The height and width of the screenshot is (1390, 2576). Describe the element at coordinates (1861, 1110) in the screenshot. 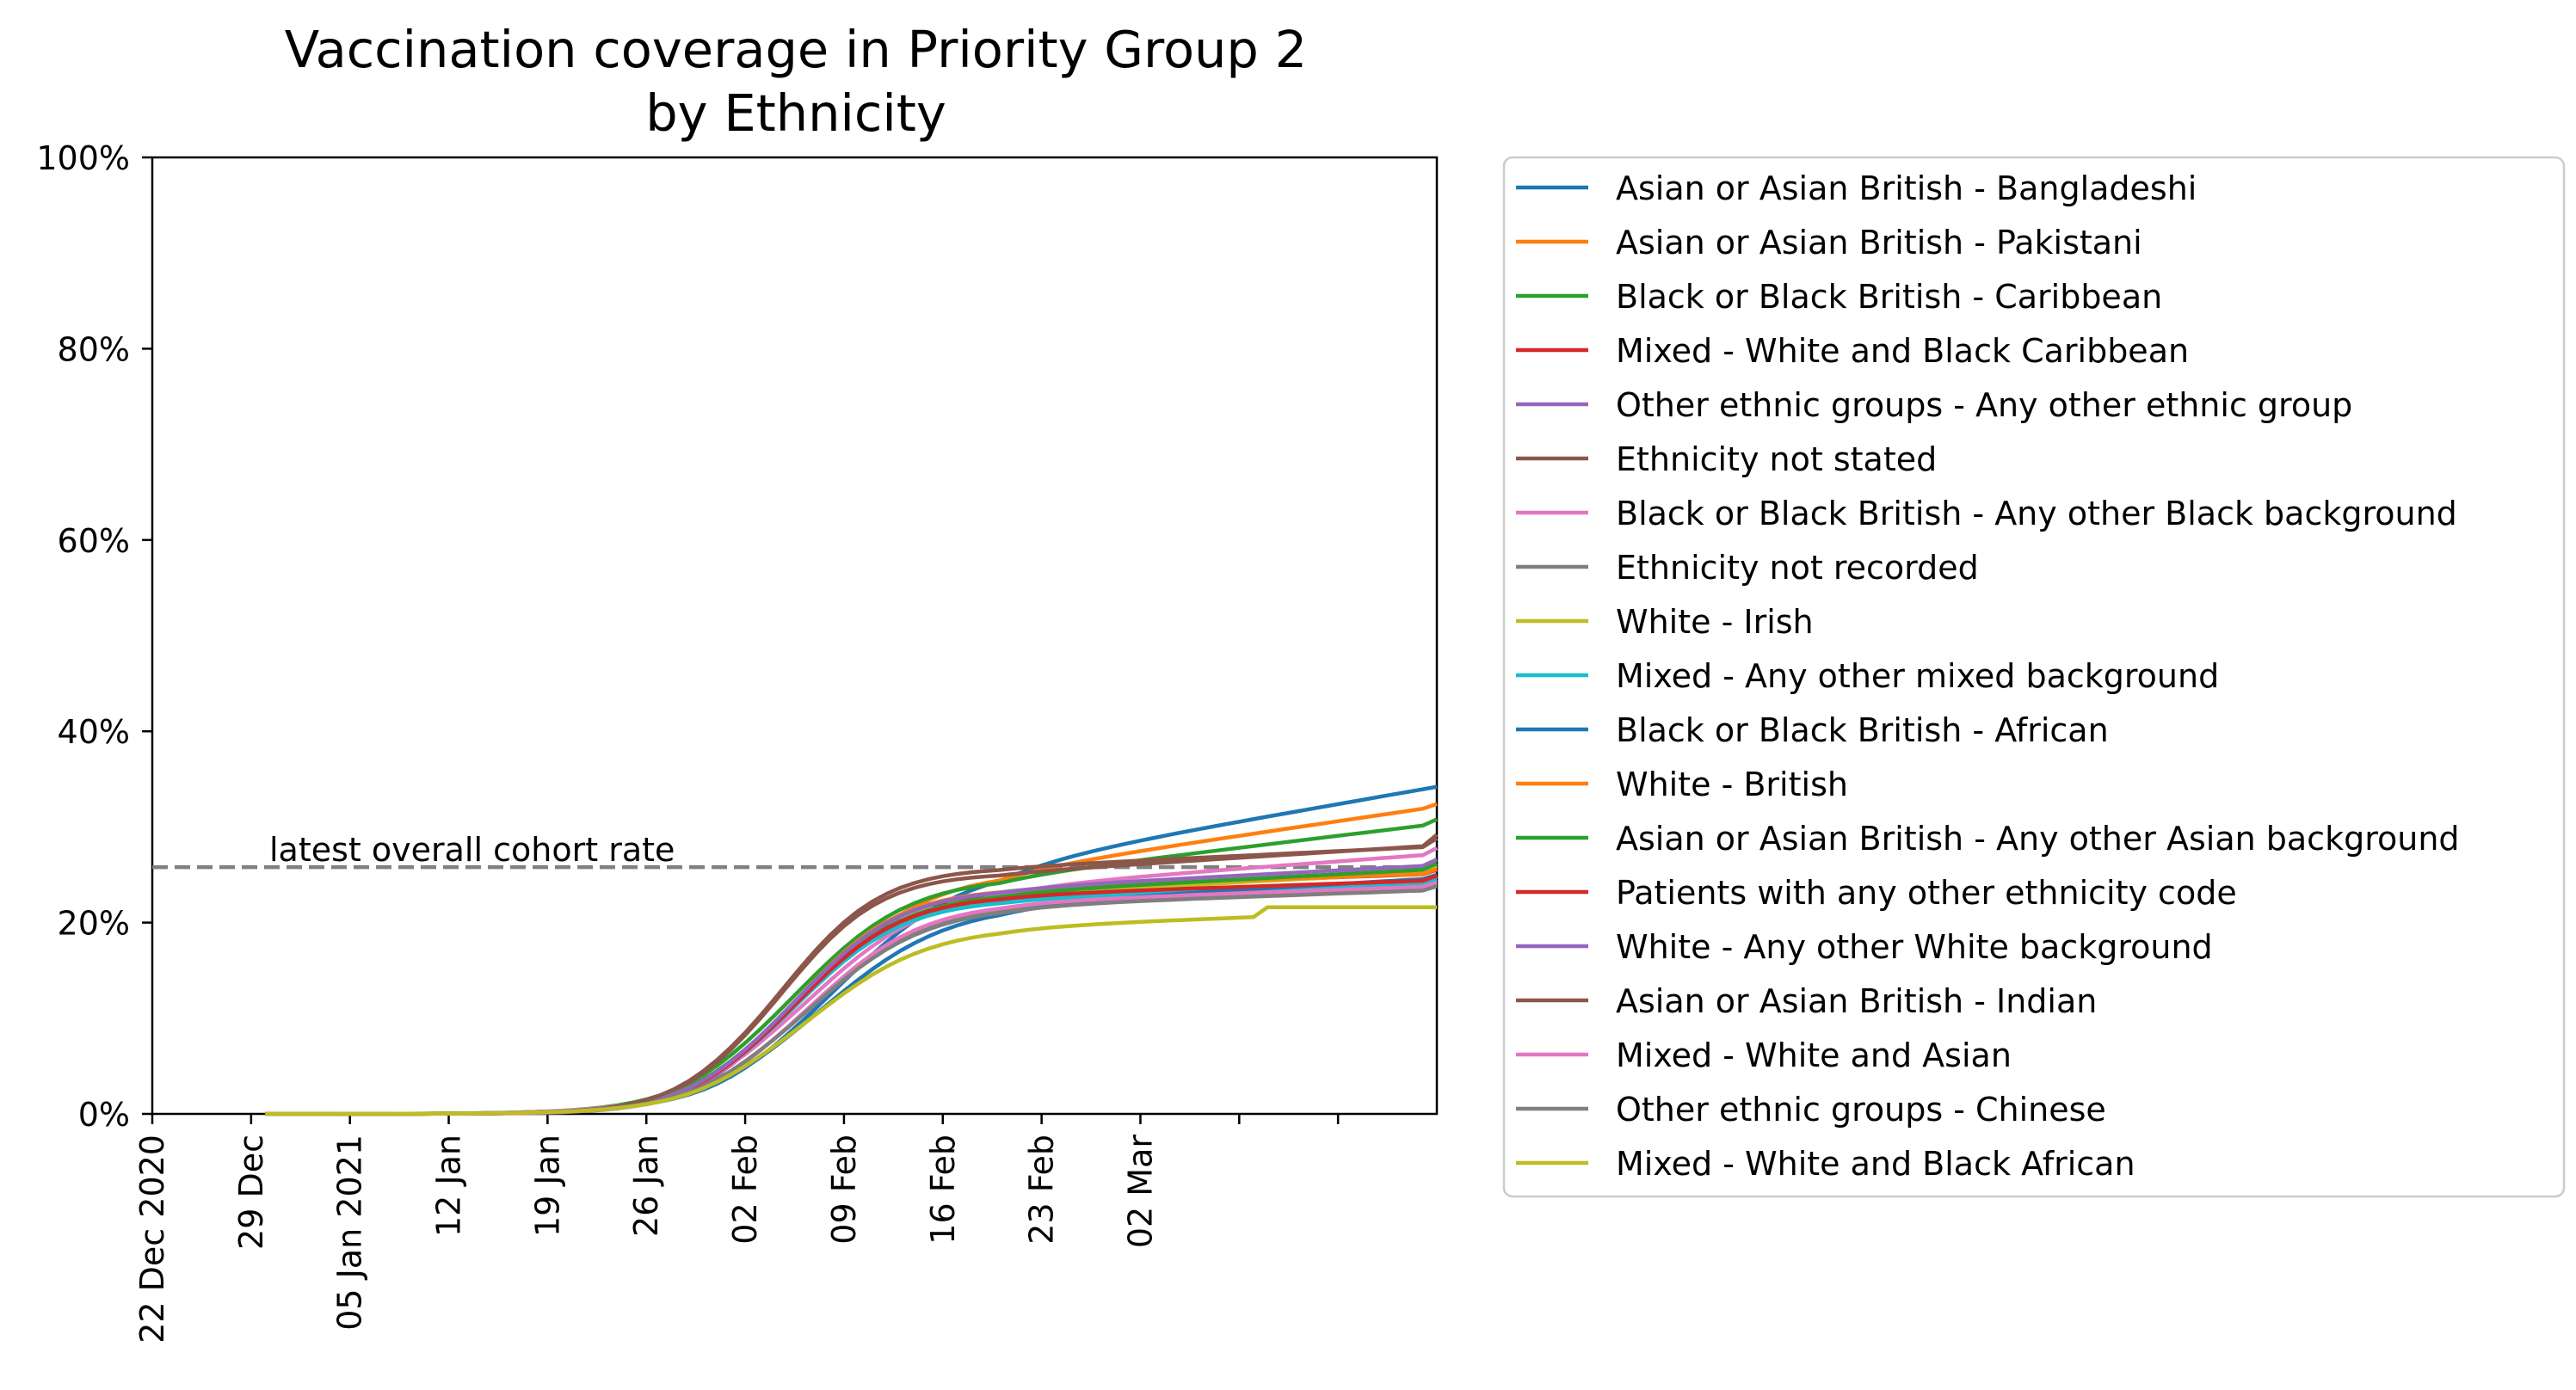

I see `legend-entry: Other ethnic groups - Chinese` at that location.